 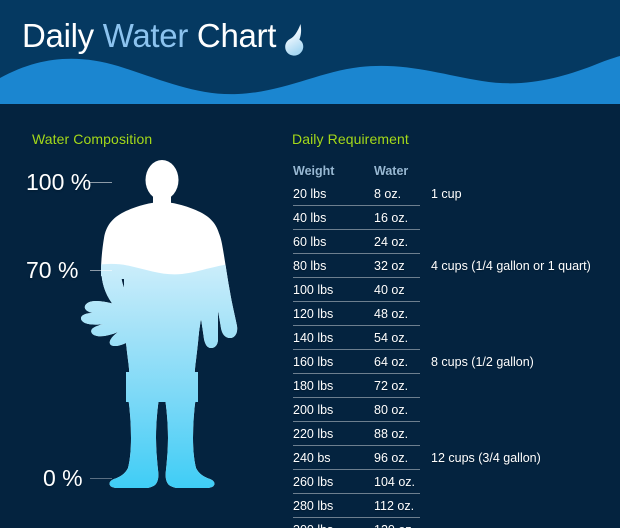 What do you see at coordinates (394, 506) in the screenshot?
I see `cell-water: 112 oz.` at bounding box center [394, 506].